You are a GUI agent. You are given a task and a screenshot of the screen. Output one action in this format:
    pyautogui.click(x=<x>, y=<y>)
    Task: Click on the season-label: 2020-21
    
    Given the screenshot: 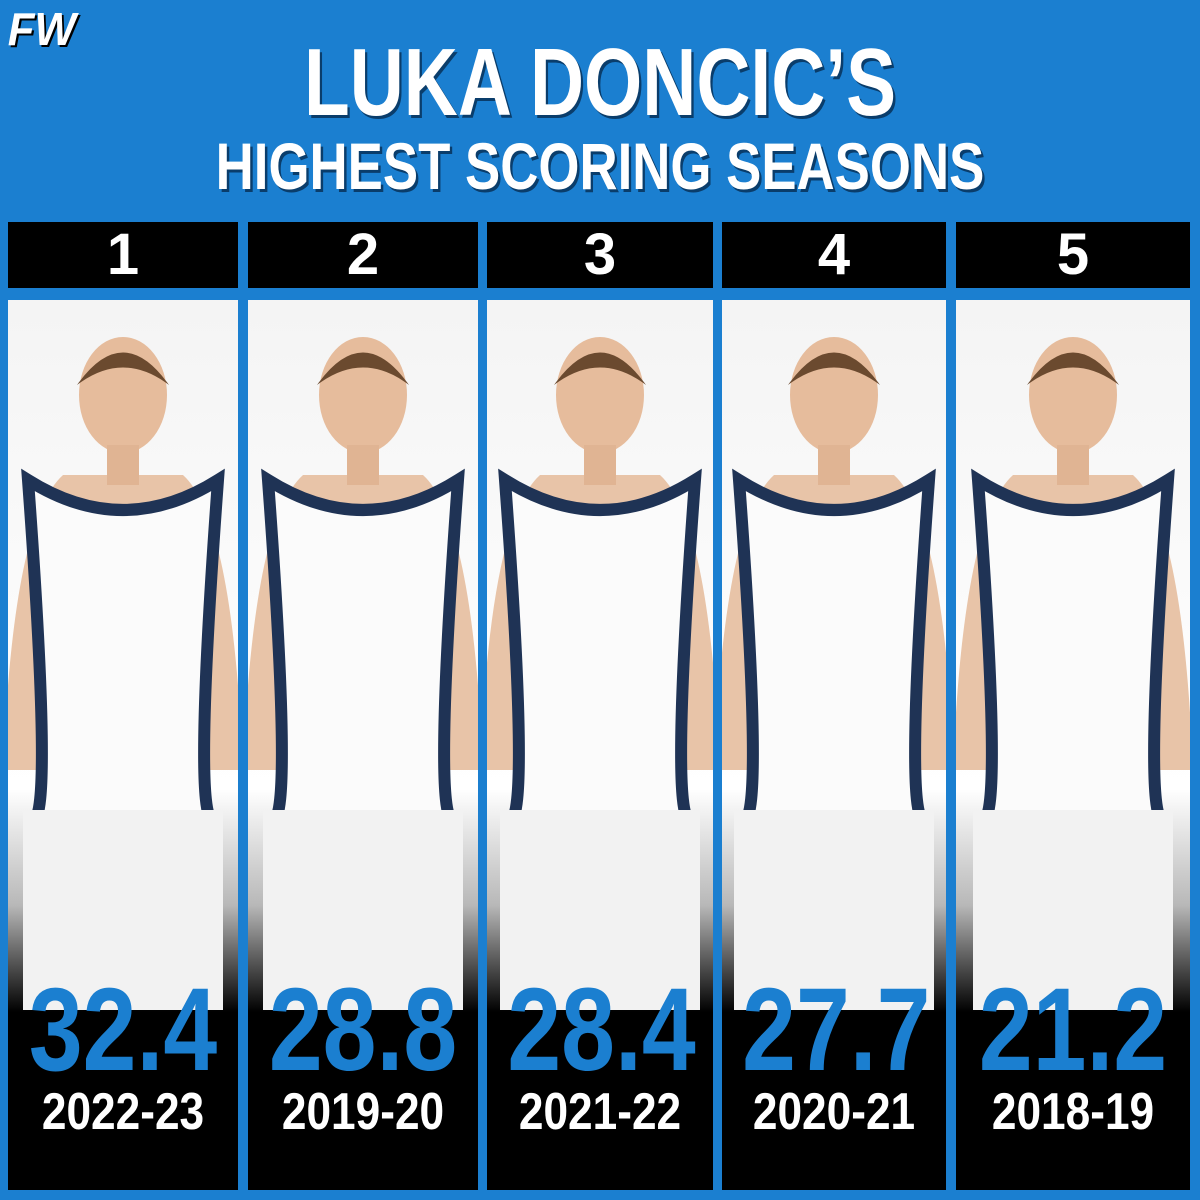 What is the action you would take?
    pyautogui.click(x=834, y=1112)
    